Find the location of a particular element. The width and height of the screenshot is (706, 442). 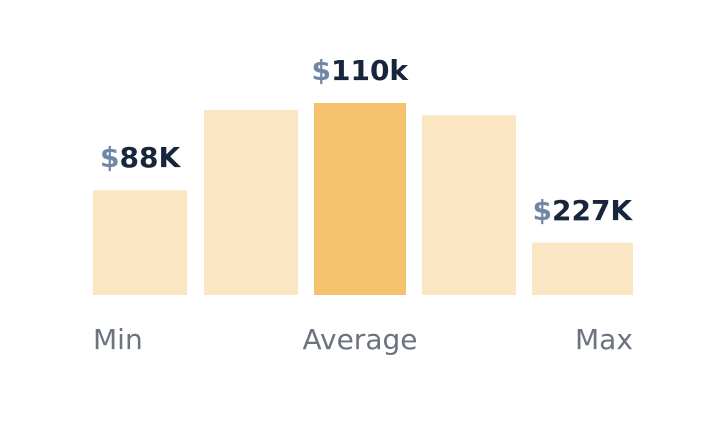

bar-low is located at coordinates (251, 202).